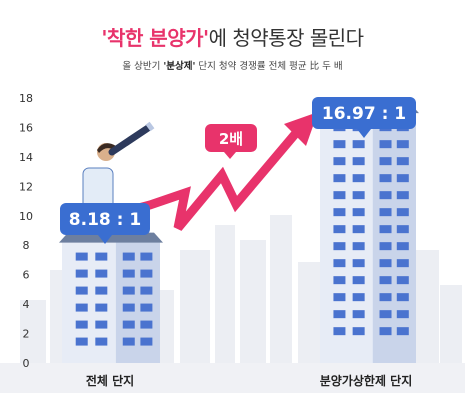 This screenshot has width=465, height=417. What do you see at coordinates (205, 180) in the screenshot?
I see `growth-arrow-line` at bounding box center [205, 180].